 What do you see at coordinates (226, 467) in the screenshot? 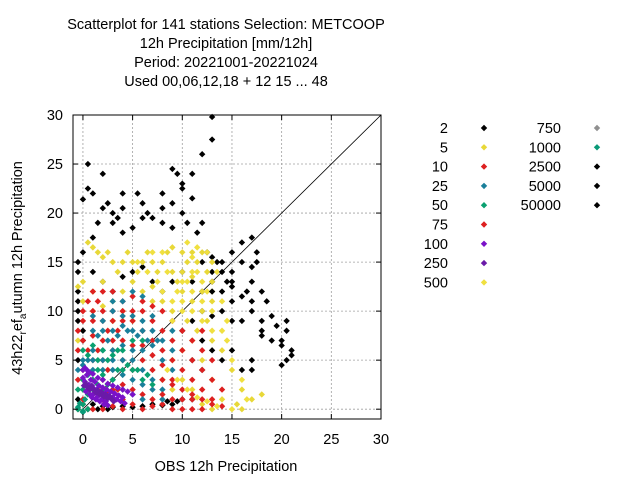
I see `x-axis-label: OBS 12h Precipitation` at bounding box center [226, 467].